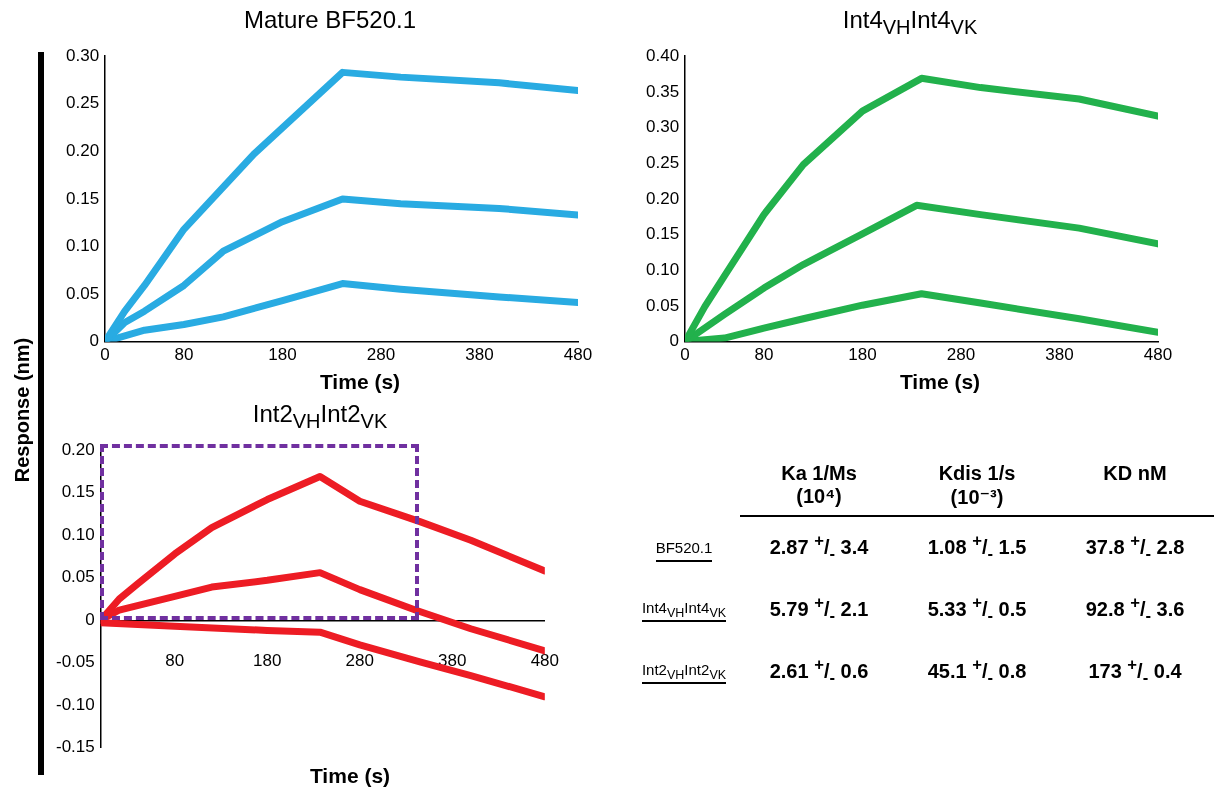  Describe the element at coordinates (910, 23) in the screenshot. I see `chart-title: Int4$_{VH}$Int4$_{VK}$` at that location.